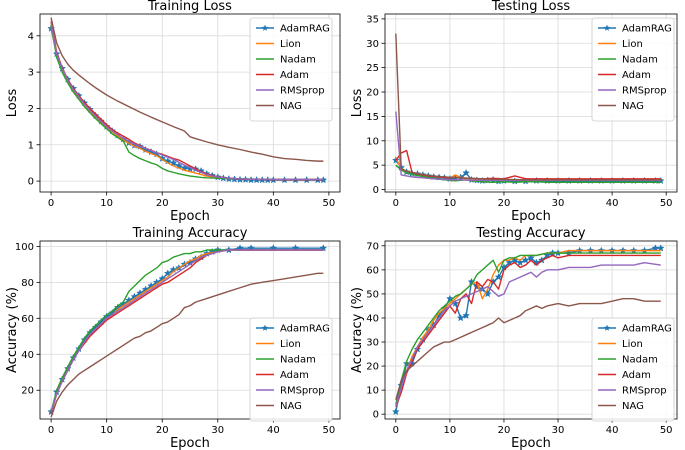 The width and height of the screenshot is (685, 450). What do you see at coordinates (372, 19) in the screenshot?
I see `y-tick-label: 35` at bounding box center [372, 19].